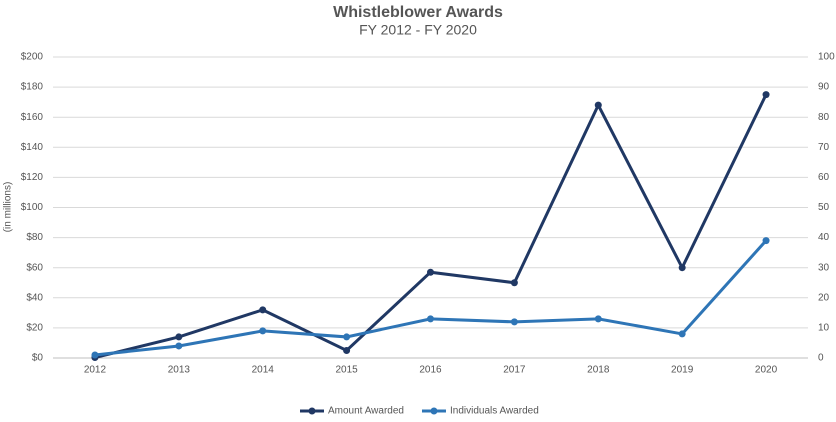 The image size is (836, 422). I want to click on x-tick-label: 2019, so click(682, 370).